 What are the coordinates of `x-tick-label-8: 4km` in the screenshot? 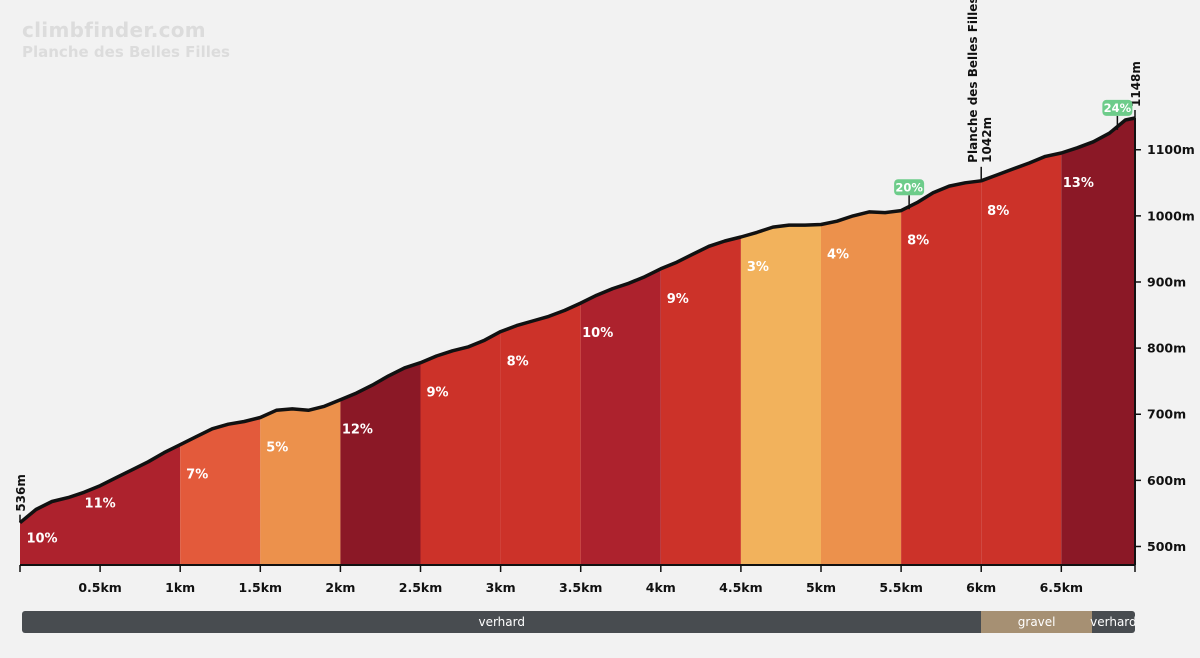 It's located at (661, 587).